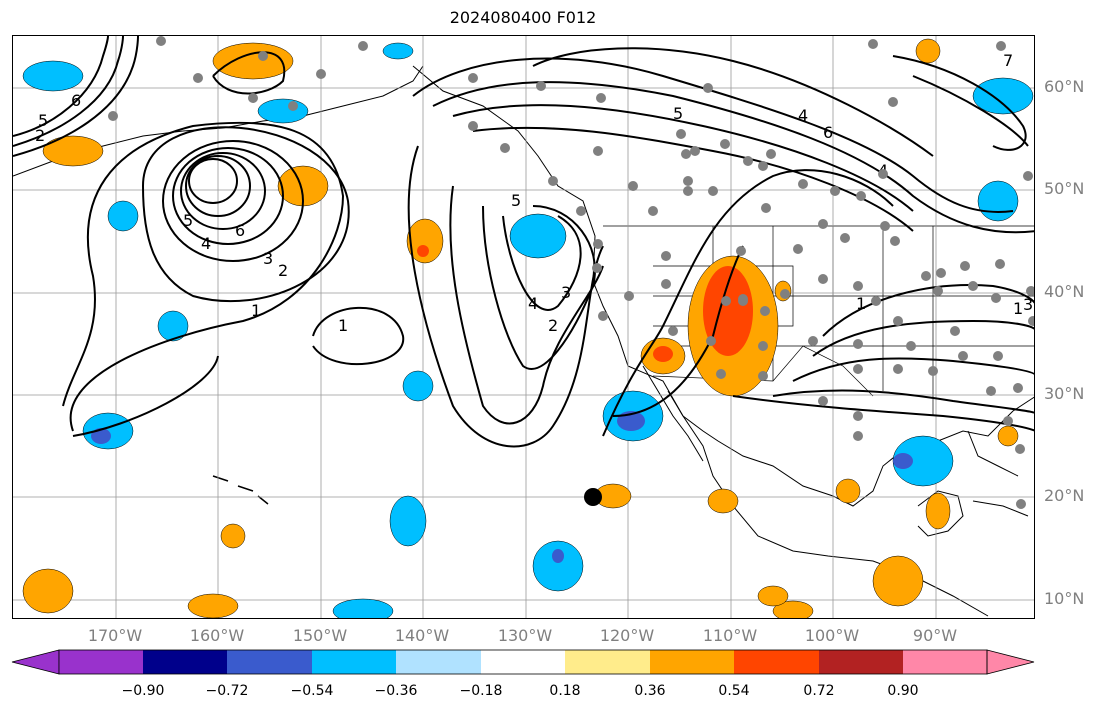 Image resolution: width=1105 pixels, height=712 pixels. What do you see at coordinates (240, 490) in the screenshot?
I see `hawaii-islands` at bounding box center [240, 490].